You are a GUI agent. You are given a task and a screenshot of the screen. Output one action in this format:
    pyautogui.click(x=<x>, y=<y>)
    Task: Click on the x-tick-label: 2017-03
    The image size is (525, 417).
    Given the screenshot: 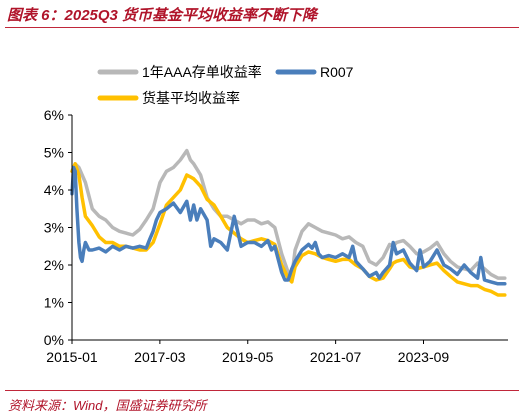 What is the action you would take?
    pyautogui.click(x=160, y=357)
    